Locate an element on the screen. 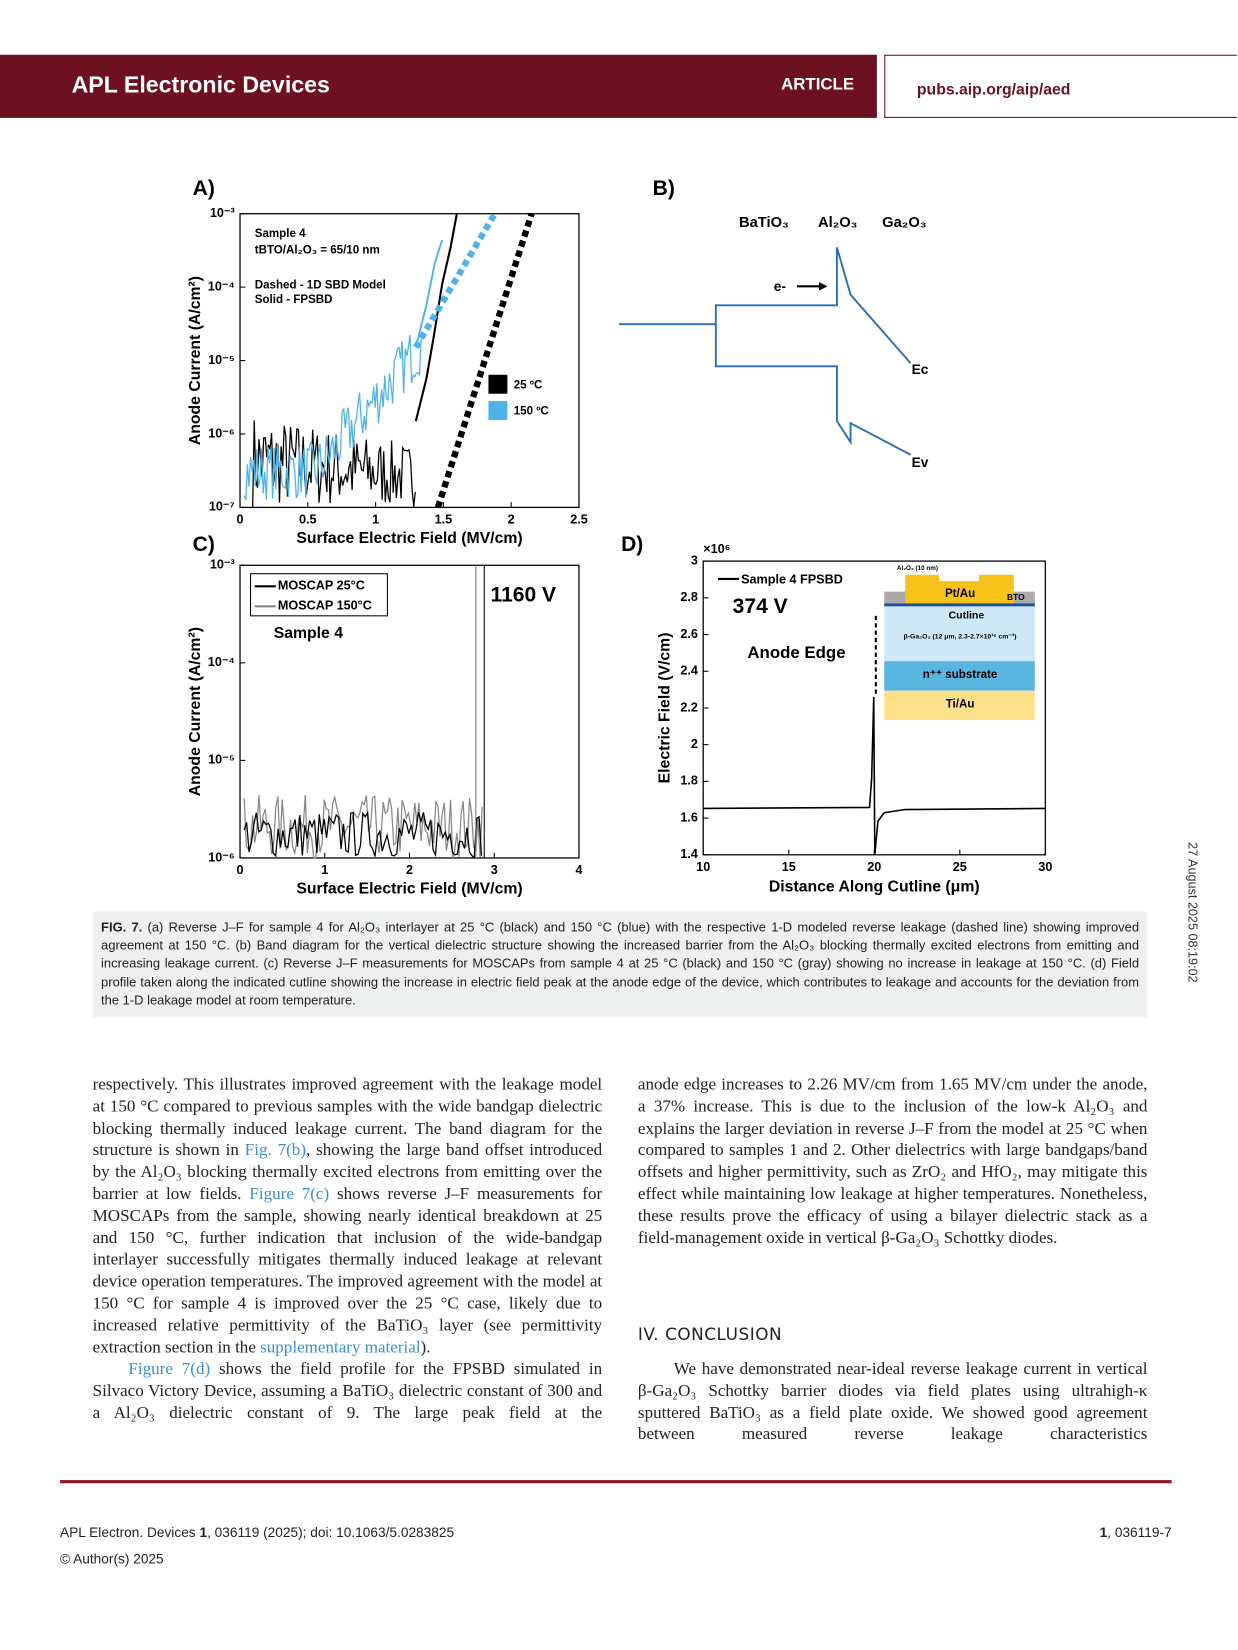  url-box: pubs.aip.org/aip/aed is located at coordinates (1060, 86).